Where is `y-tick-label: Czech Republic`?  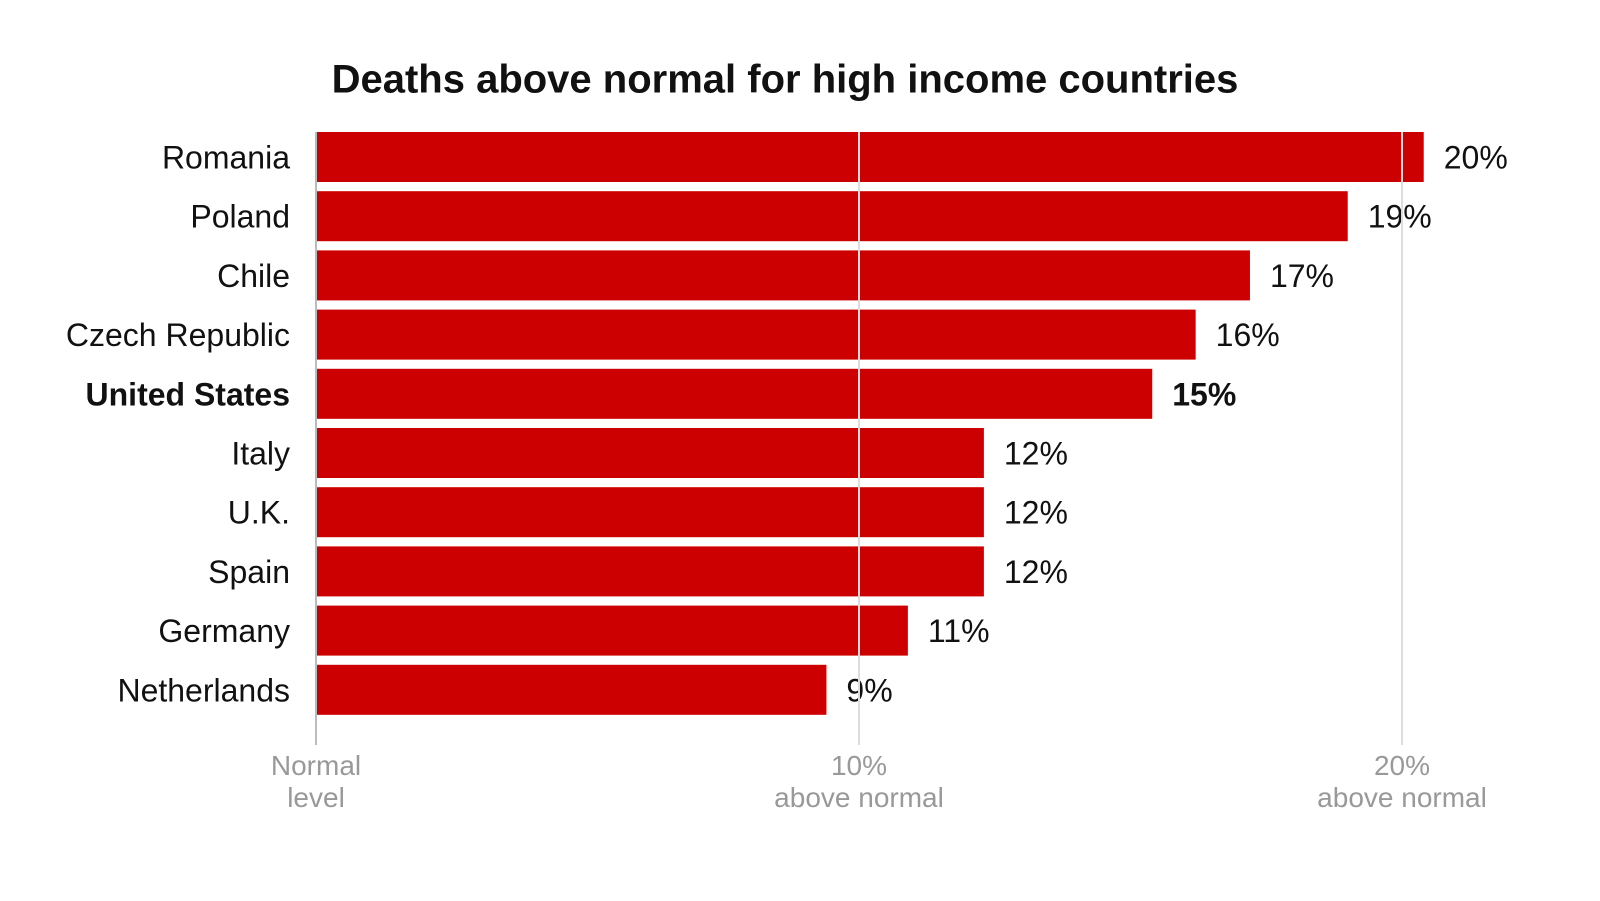 y-tick-label: Czech Republic is located at coordinates (178, 335).